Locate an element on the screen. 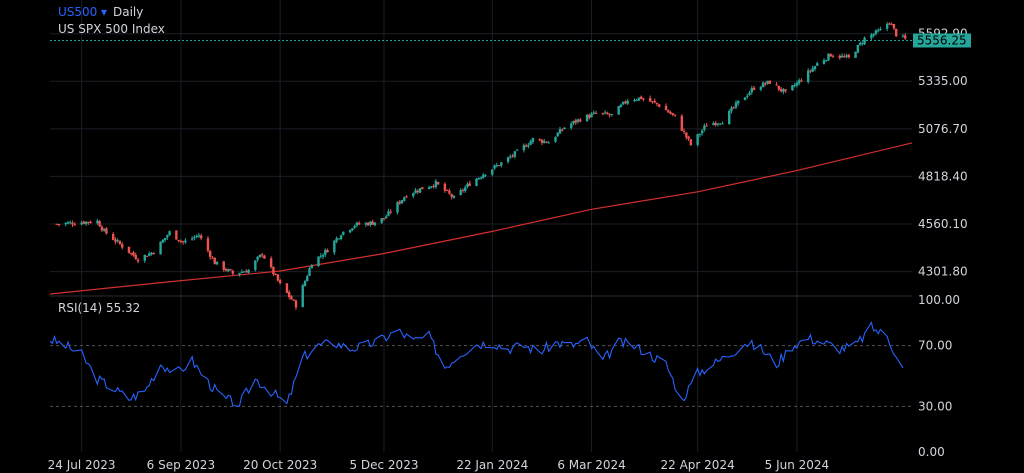 The image size is (1024, 473). symbol-label: US500 is located at coordinates (77, 12).